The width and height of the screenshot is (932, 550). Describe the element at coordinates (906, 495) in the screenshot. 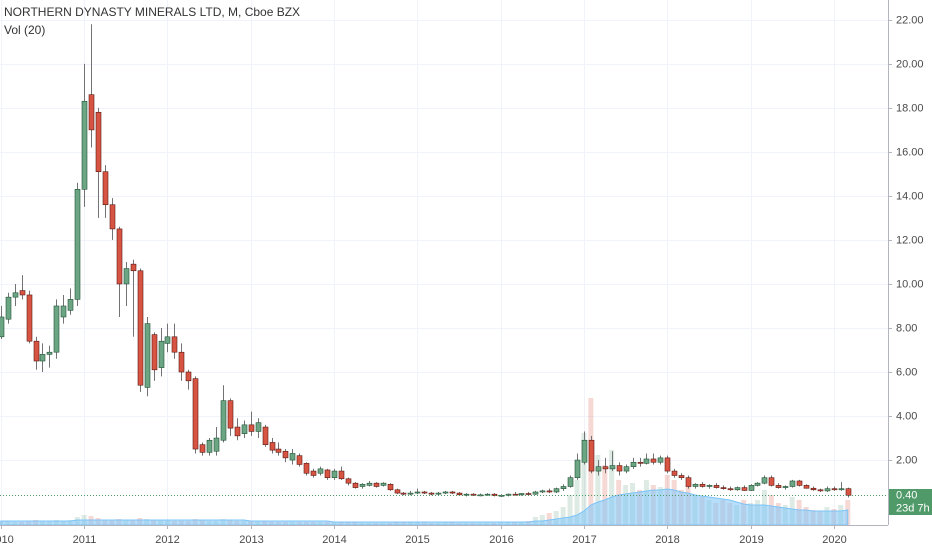

I see `last-price-label: 0.40` at that location.